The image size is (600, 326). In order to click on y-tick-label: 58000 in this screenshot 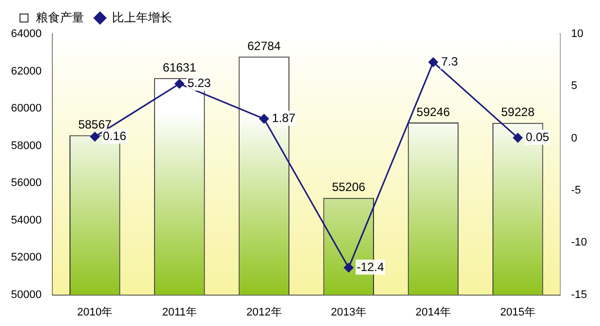, I will do `click(26, 146)`.